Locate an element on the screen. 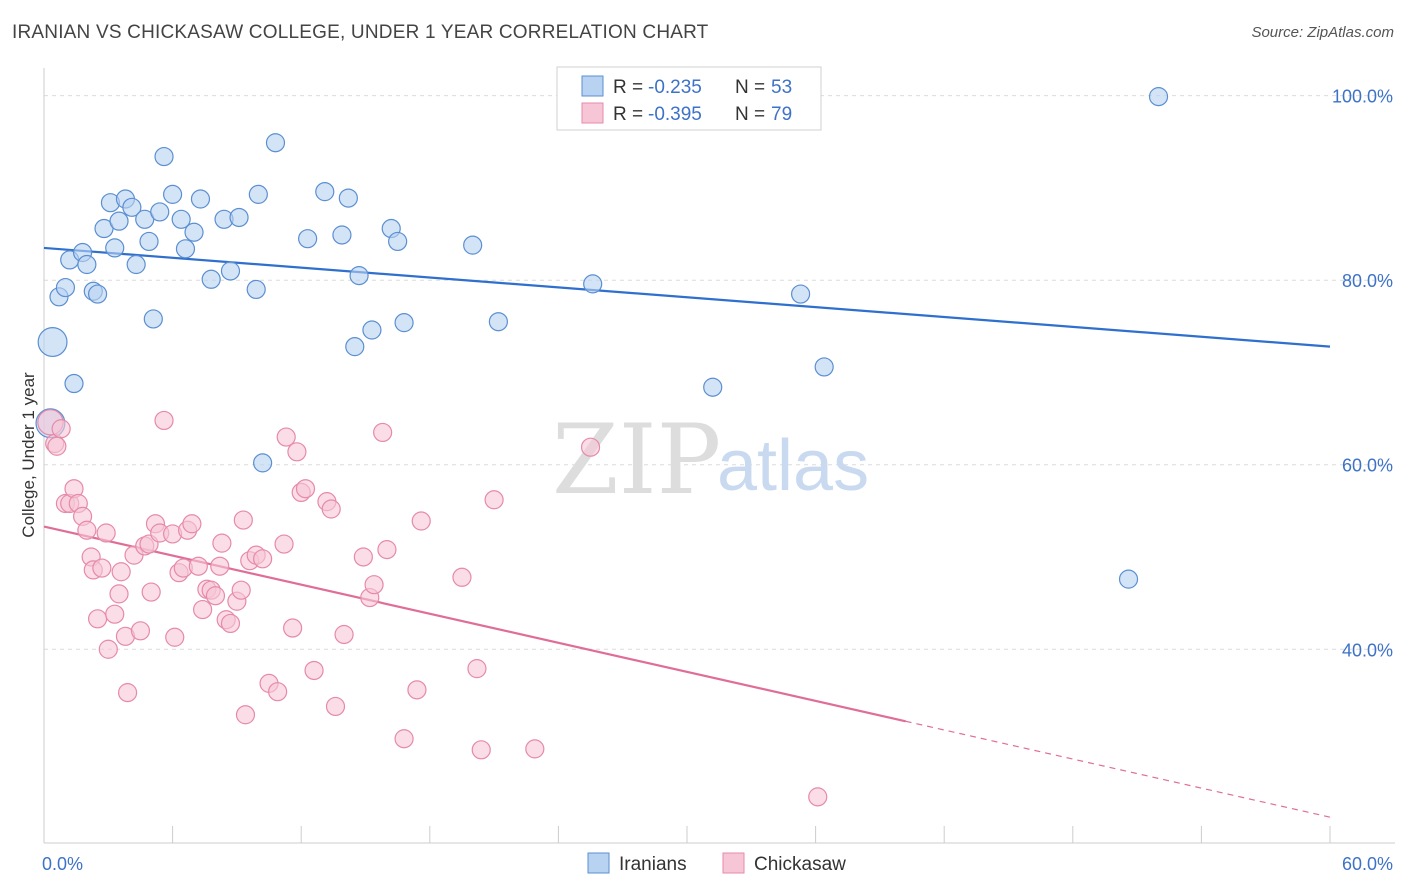  legend: R = -0.235 N = 53 R = -0.395 N = 79 is located at coordinates (689, 98).